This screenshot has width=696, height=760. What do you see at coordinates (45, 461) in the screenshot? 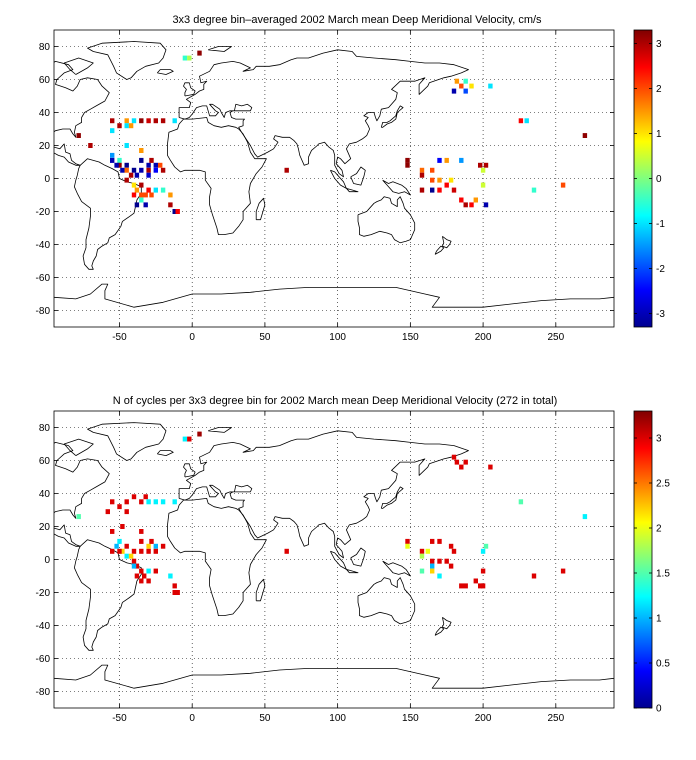
I see `y-tick-label: 60` at bounding box center [45, 461].